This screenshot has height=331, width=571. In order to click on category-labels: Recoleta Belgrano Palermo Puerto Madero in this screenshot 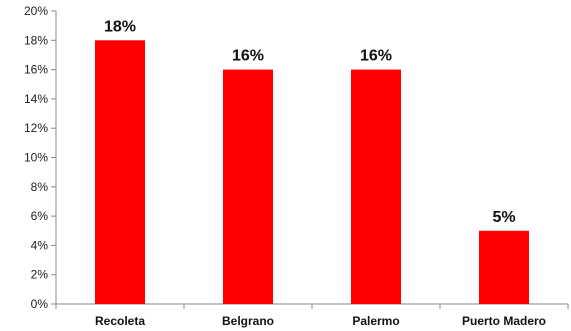, I will do `click(320, 321)`.